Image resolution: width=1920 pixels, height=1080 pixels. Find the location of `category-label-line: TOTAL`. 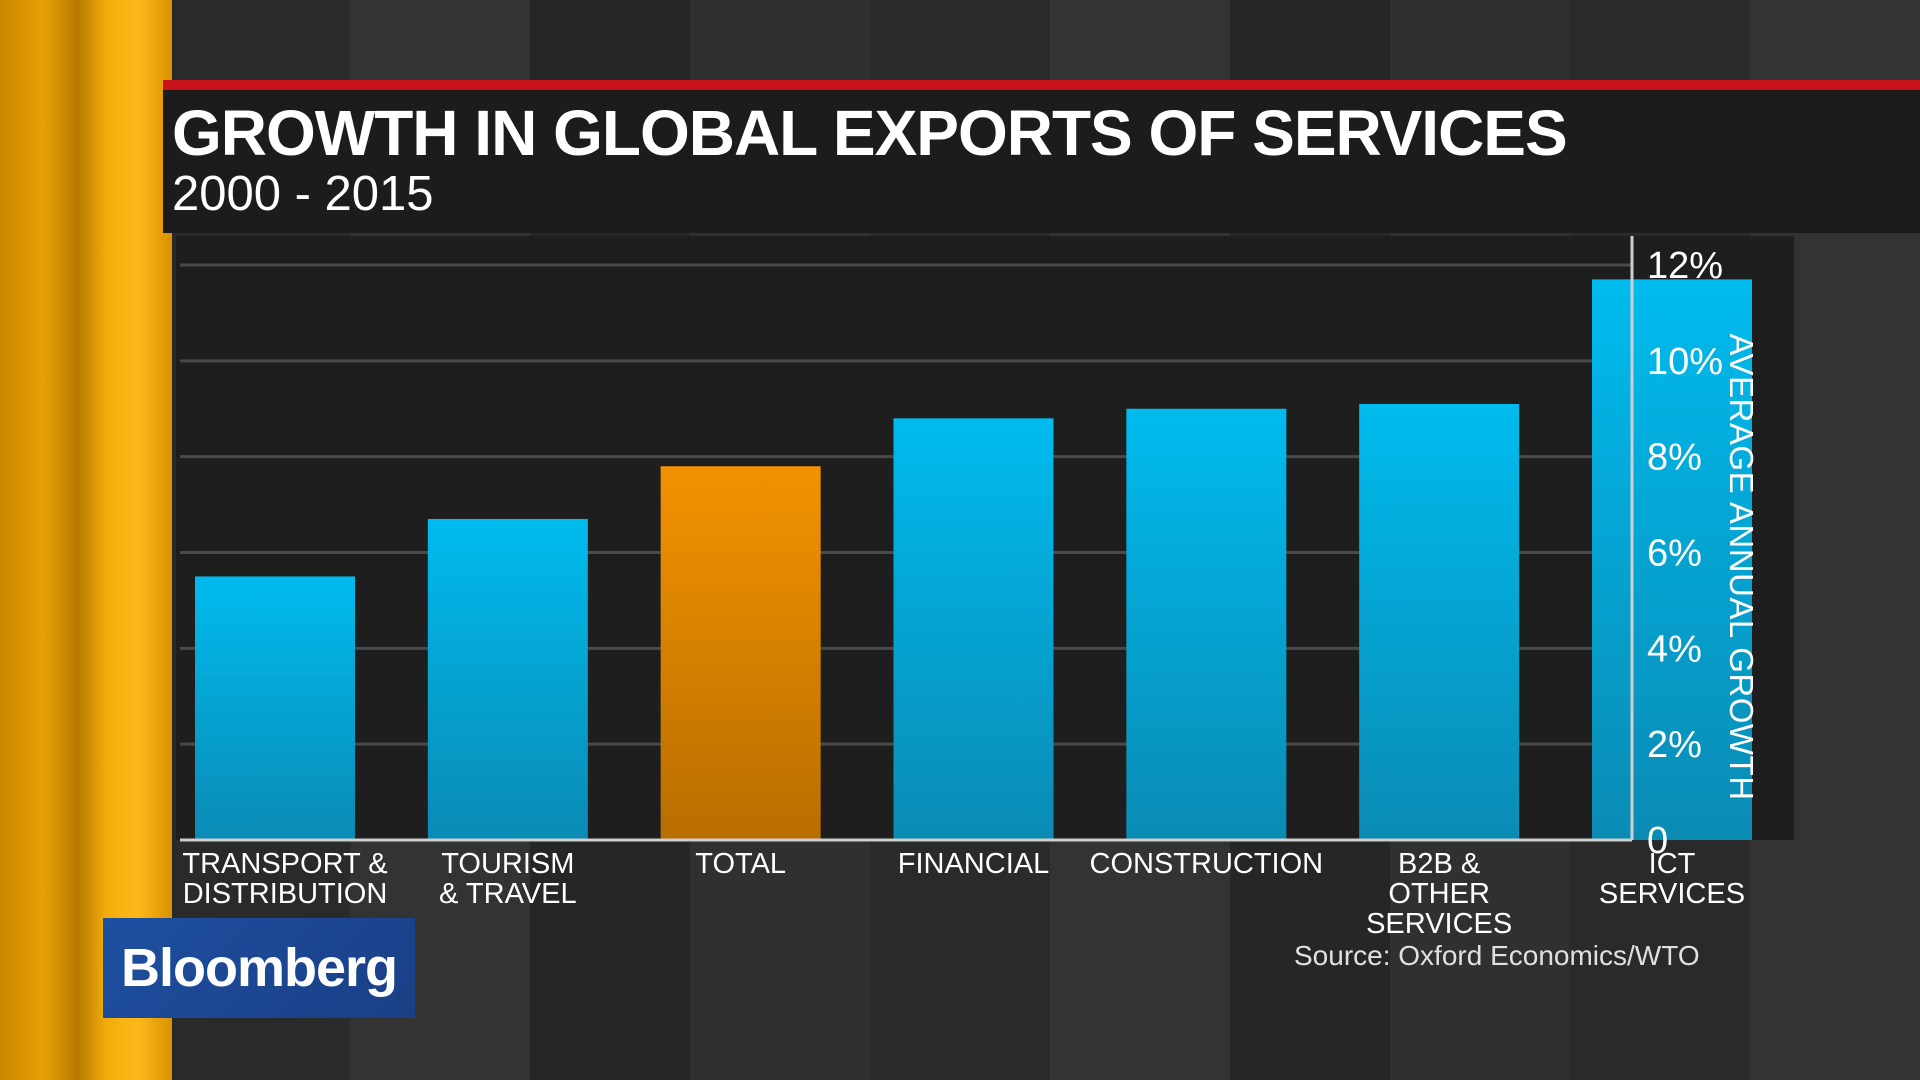

category-label-line: TOTAL is located at coordinates (740, 864).